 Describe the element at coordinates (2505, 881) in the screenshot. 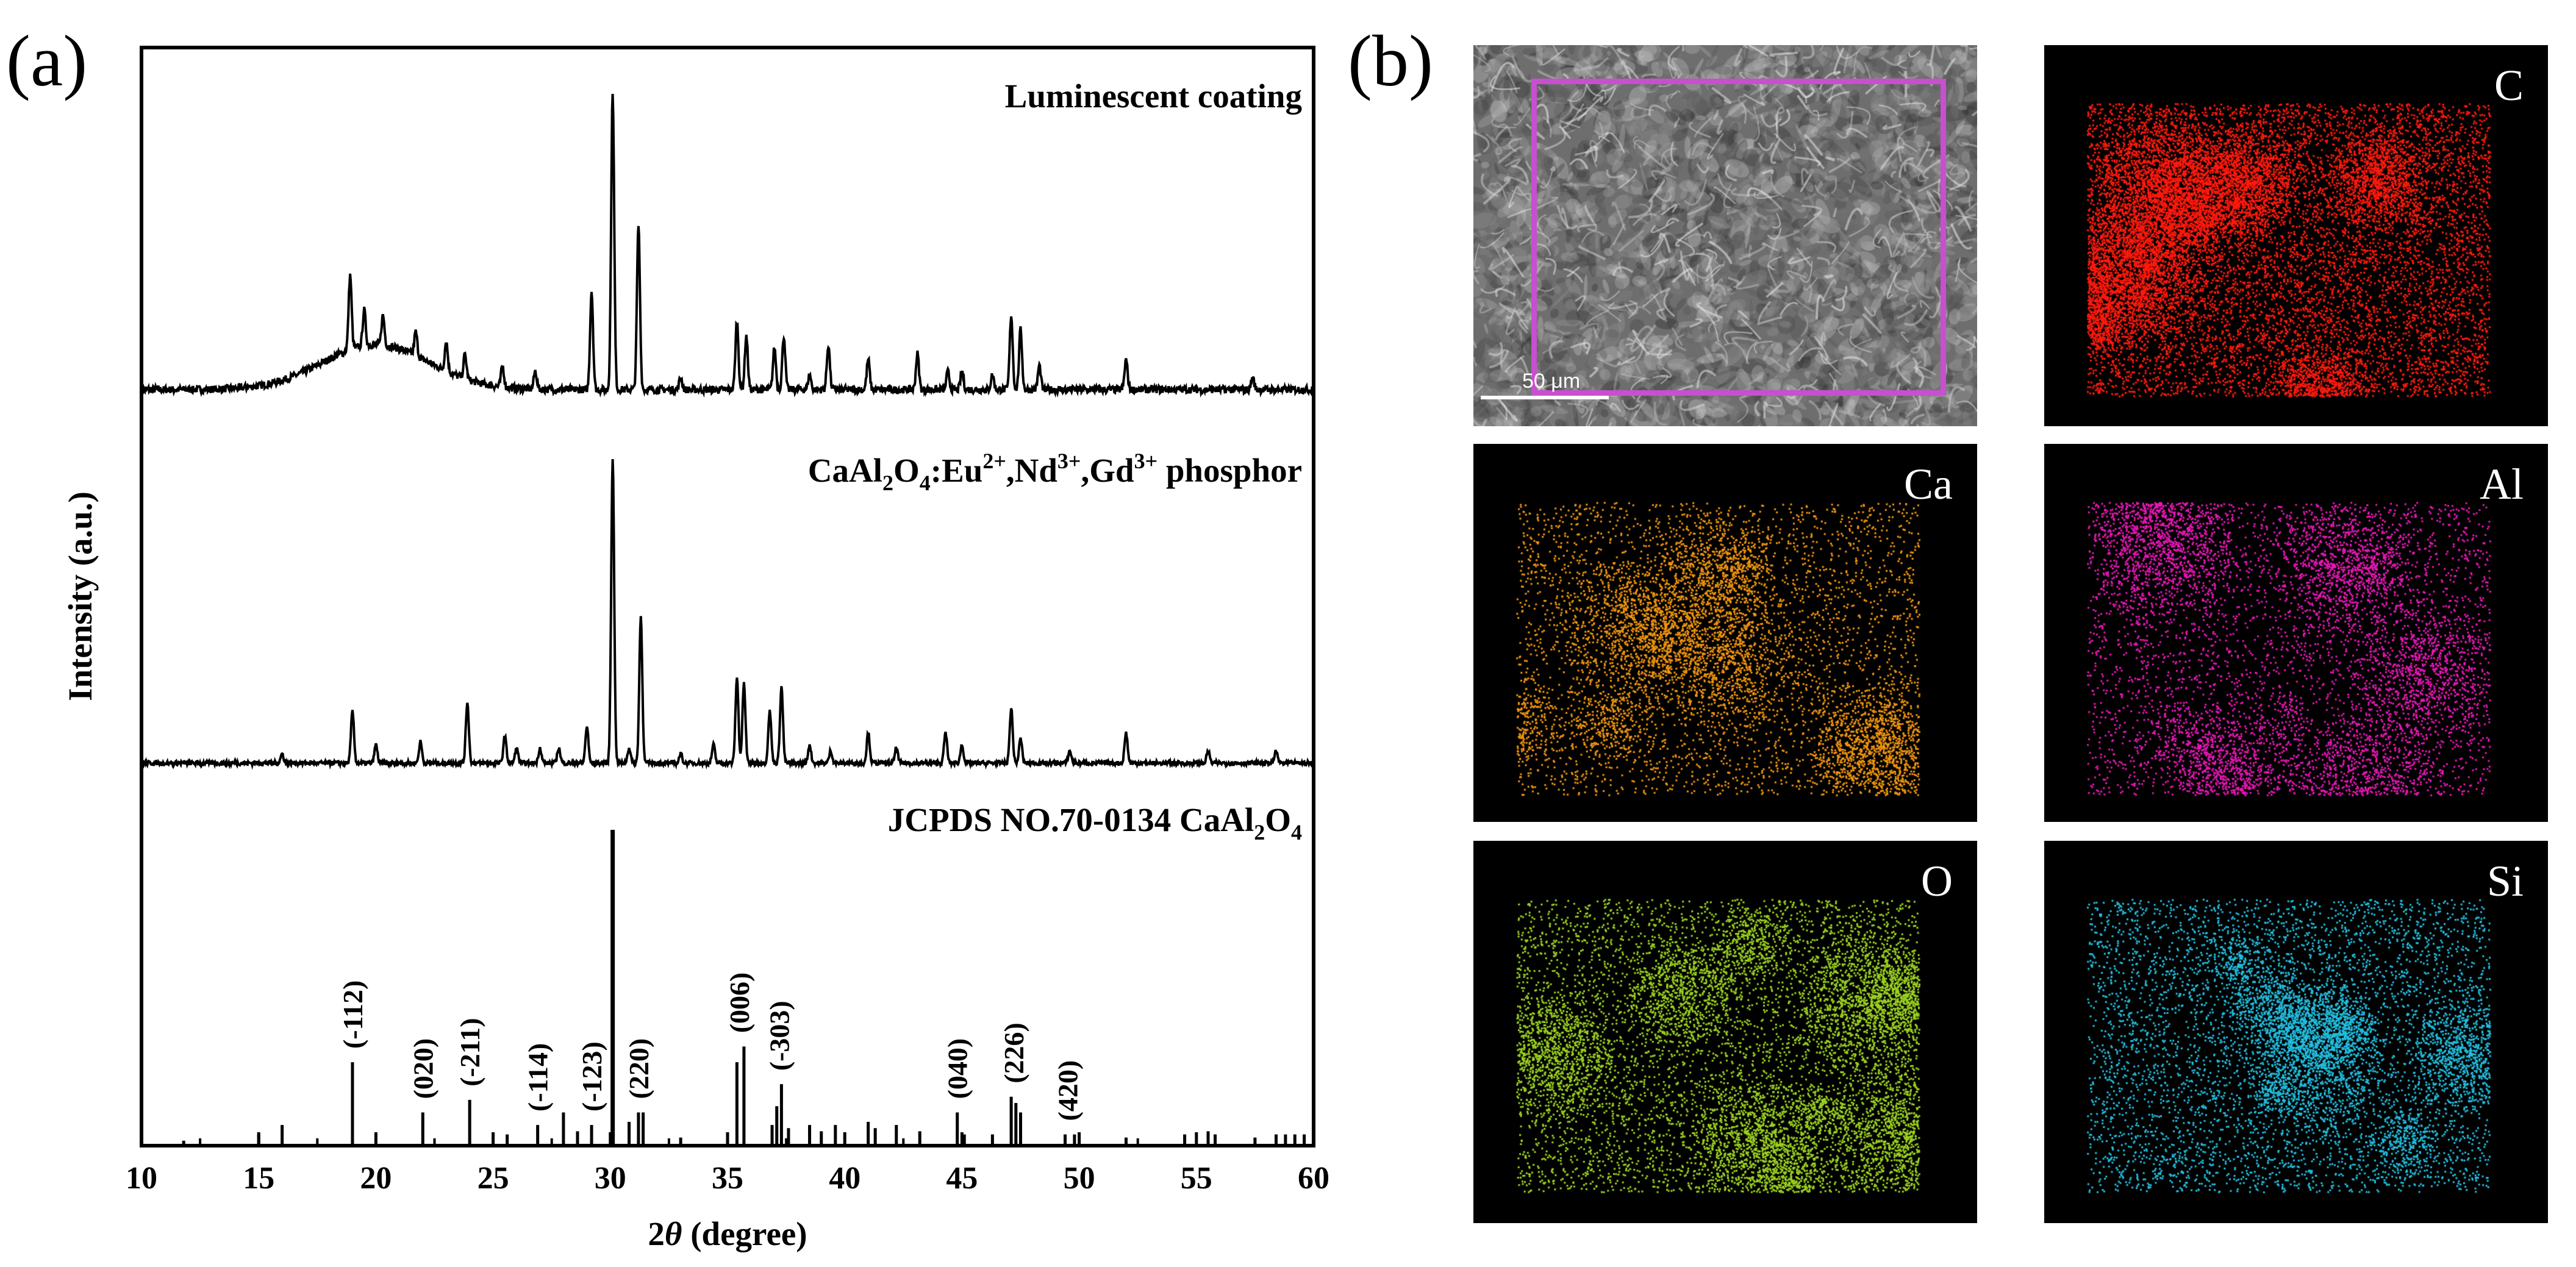

I see `element-label-si: Si` at that location.